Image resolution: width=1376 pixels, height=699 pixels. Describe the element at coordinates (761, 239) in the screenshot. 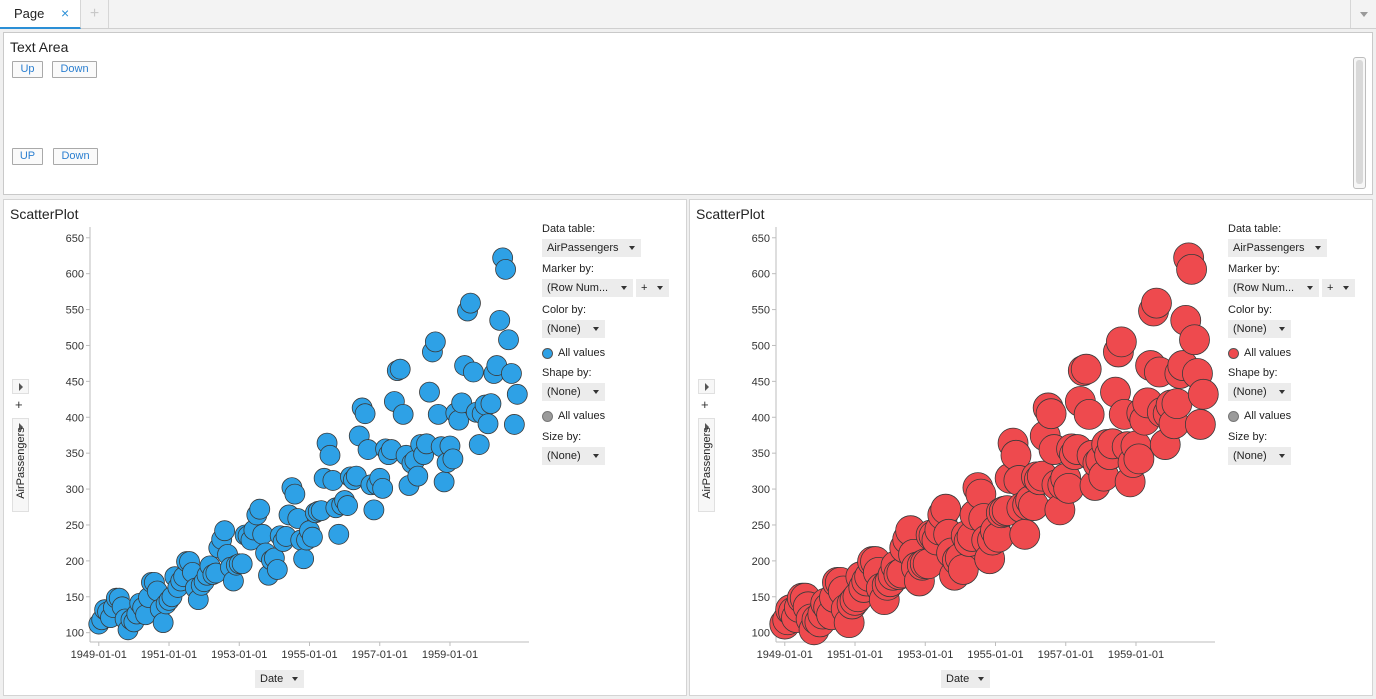

I see `y-tick-label: 650` at that location.